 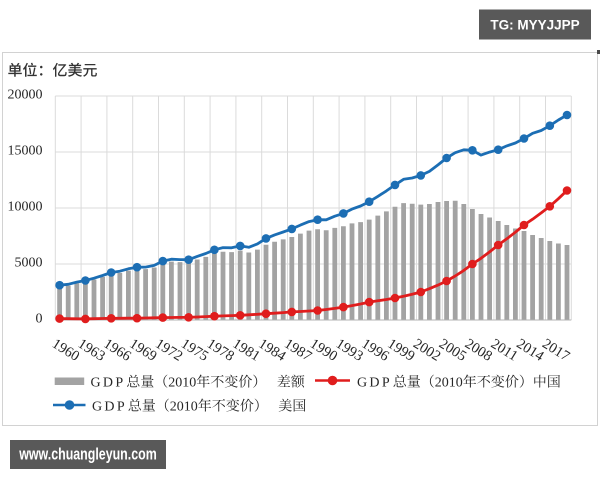 What do you see at coordinates (25, 151) in the screenshot?
I see `svg-text: 15000` at bounding box center [25, 151].